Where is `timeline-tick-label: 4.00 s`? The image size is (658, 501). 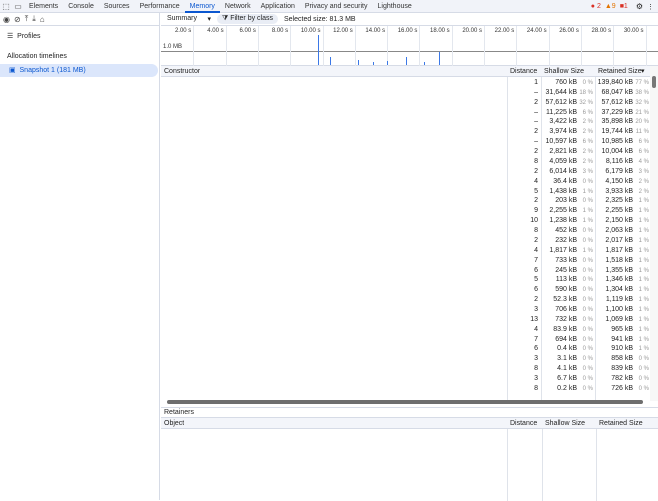 timeline-tick-label: 4.00 s is located at coordinates (215, 31).